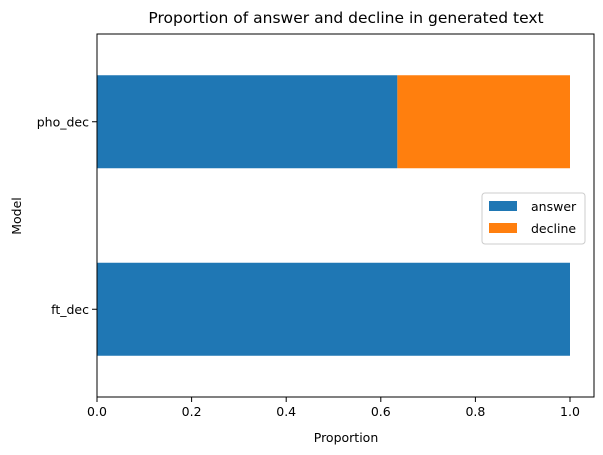 The height and width of the screenshot is (455, 603). Describe the element at coordinates (67, 215) in the screenshot. I see `y-axis: ft_dec pho_dec` at that location.